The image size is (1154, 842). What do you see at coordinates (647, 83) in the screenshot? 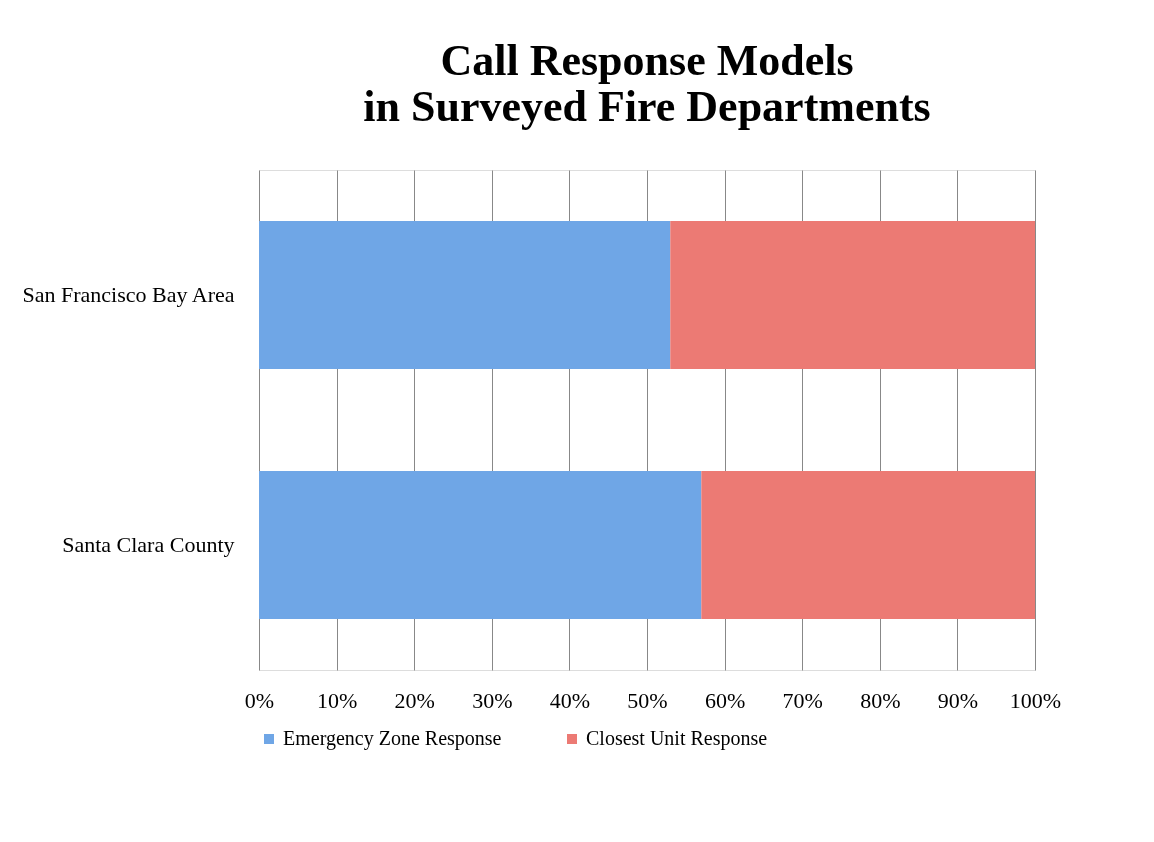
I see `chart-title: Call Response Models in Surveyed Fire Departments` at bounding box center [647, 83].